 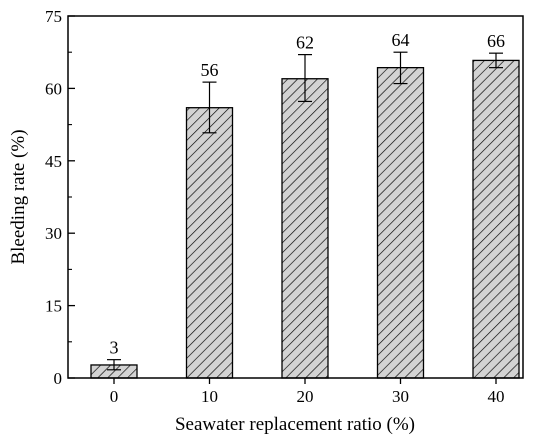 What do you see at coordinates (114, 348) in the screenshot?
I see `data-label-0: 3` at bounding box center [114, 348].